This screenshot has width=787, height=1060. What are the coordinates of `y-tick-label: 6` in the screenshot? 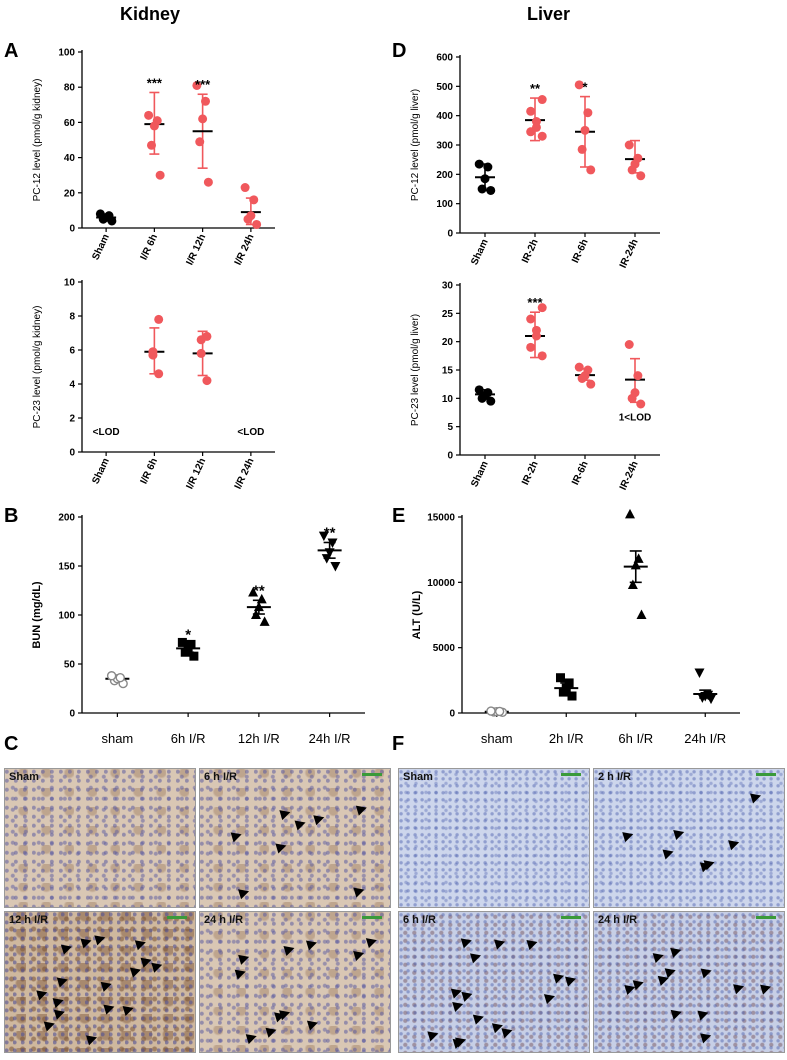 It's located at (72, 351).